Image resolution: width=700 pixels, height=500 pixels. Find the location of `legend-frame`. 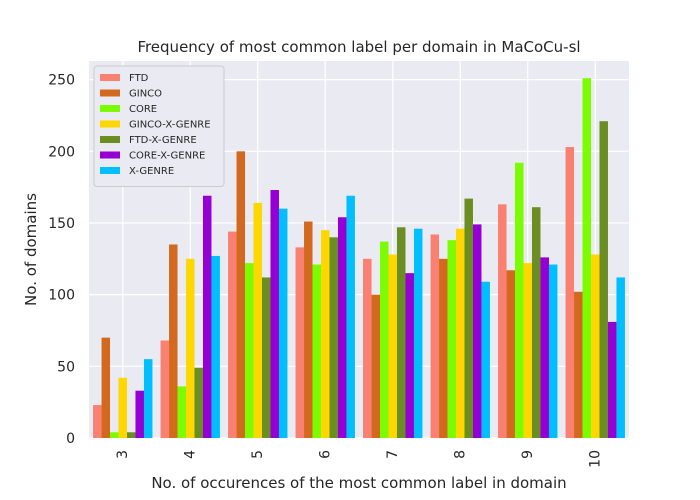

legend-frame is located at coordinates (159, 126).